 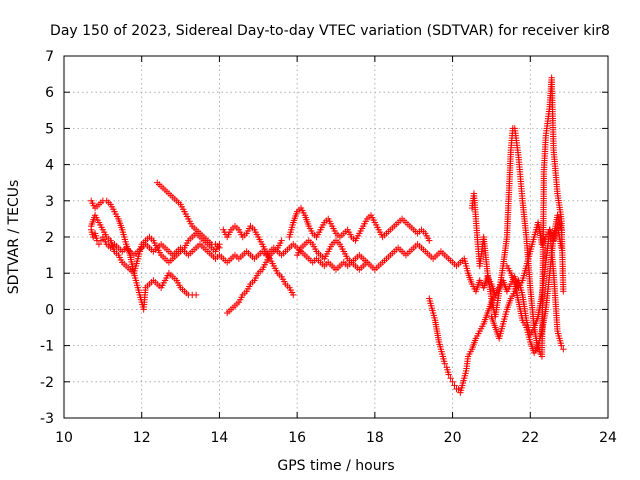 What do you see at coordinates (220, 438) in the screenshot?
I see `x-tick-label: 14` at bounding box center [220, 438].